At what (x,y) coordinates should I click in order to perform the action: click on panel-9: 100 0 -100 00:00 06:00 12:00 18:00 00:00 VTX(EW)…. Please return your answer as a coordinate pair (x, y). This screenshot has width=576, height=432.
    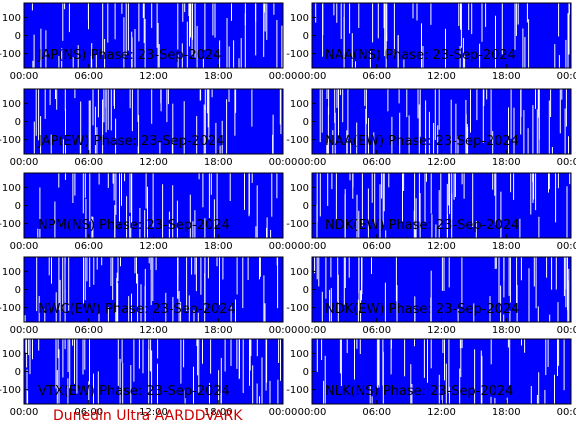
    Looking at the image, I should click on (149, 378).